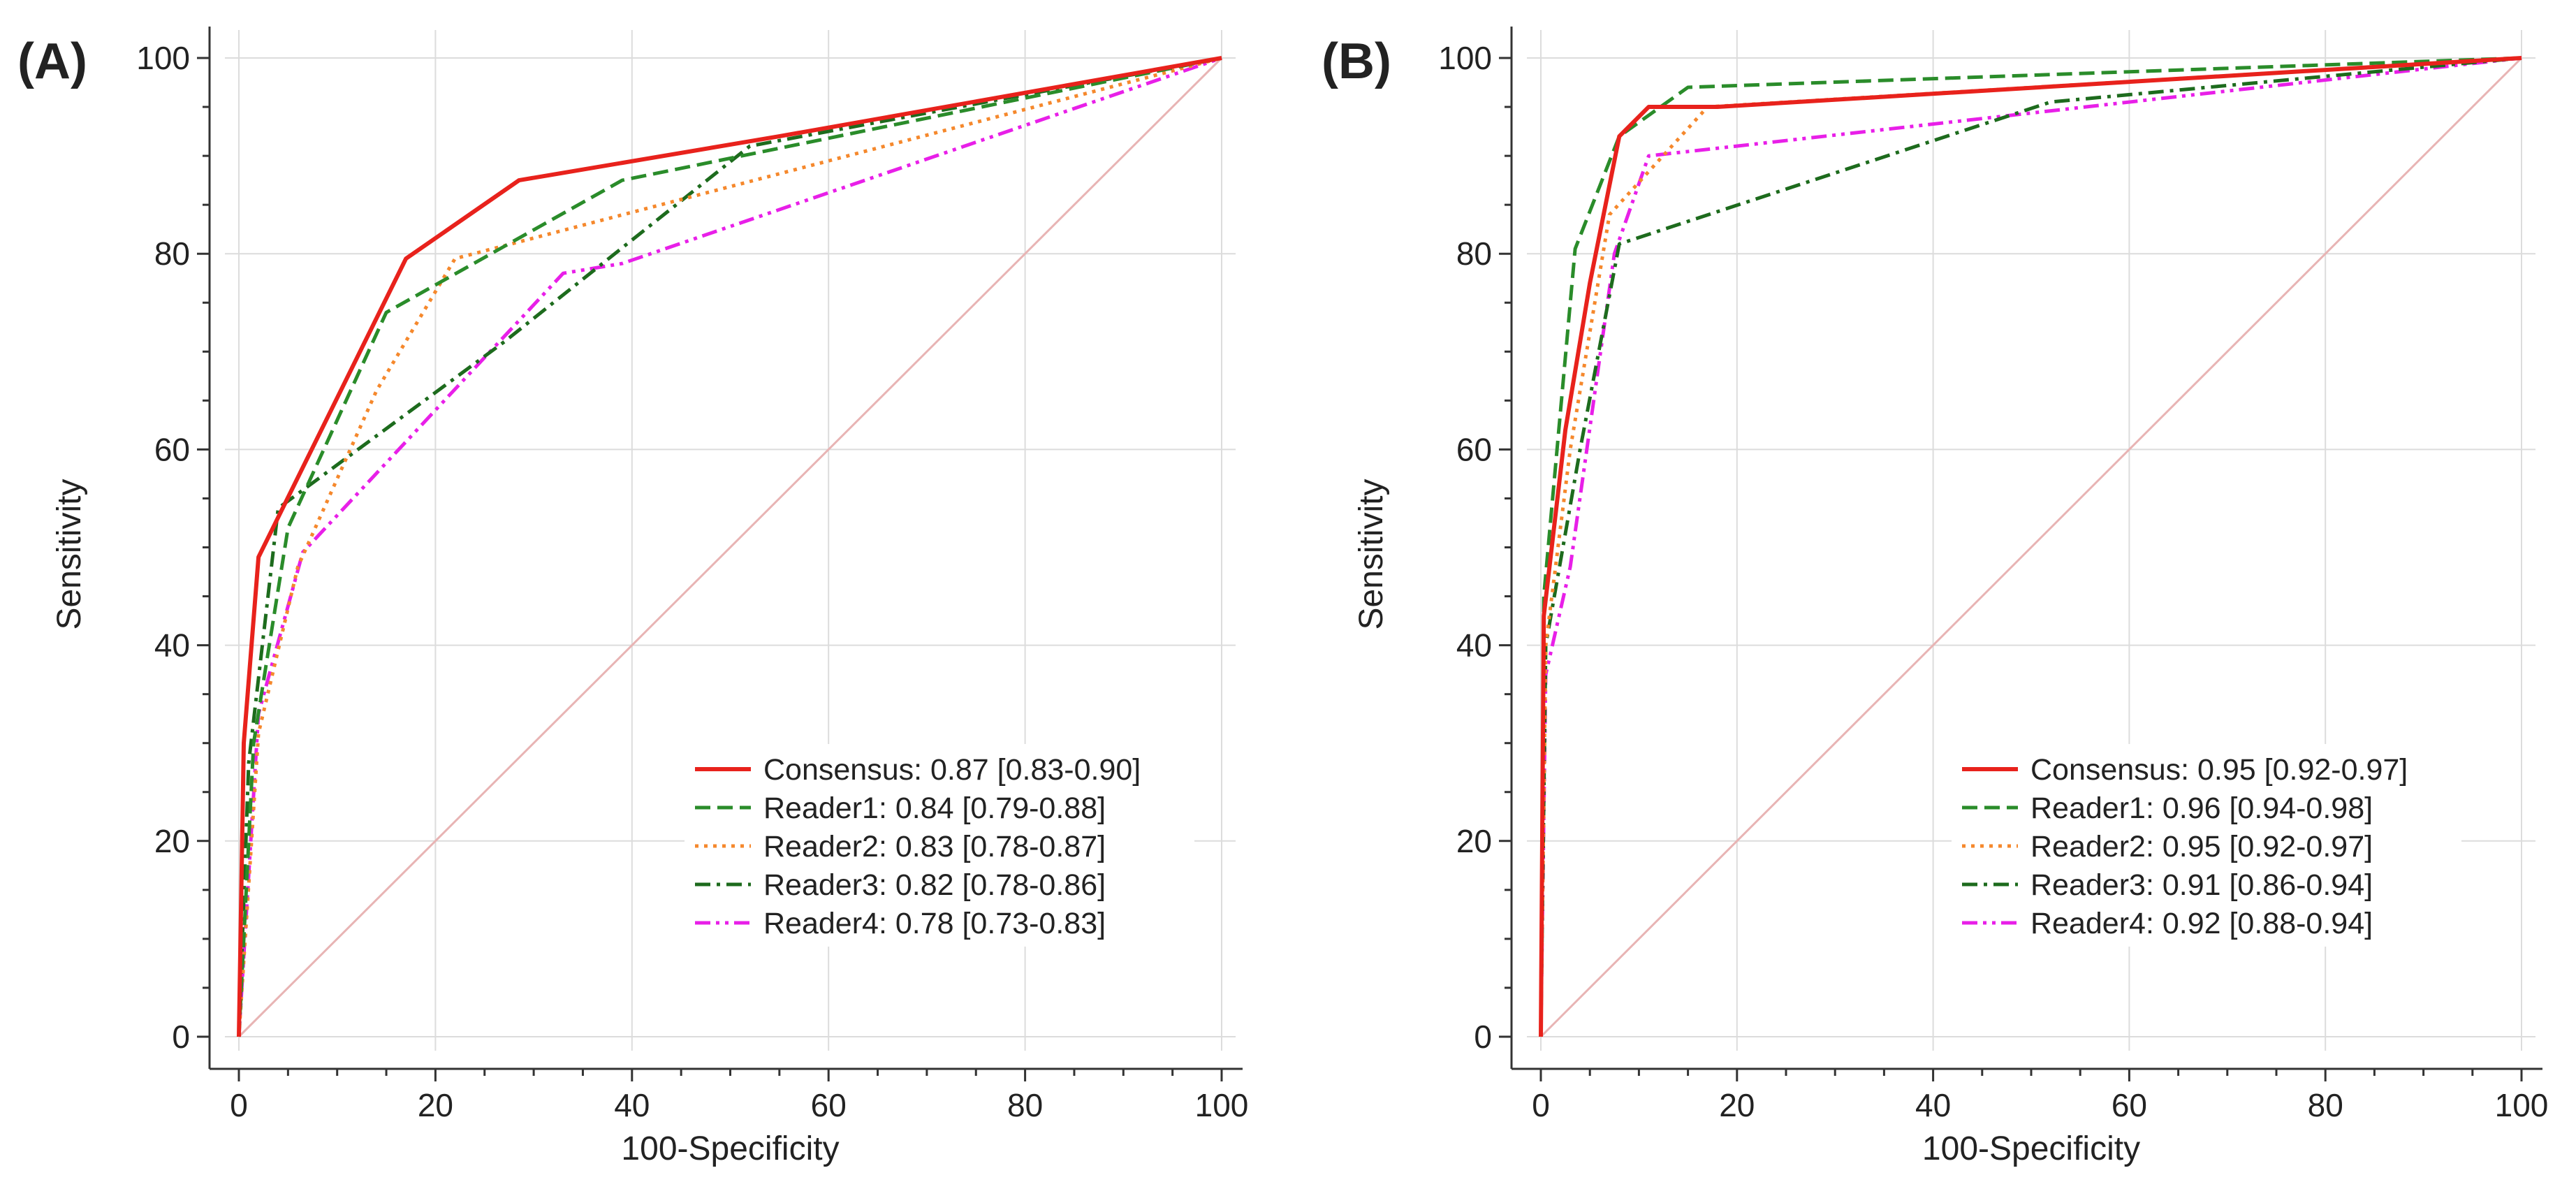 Image resolution: width=2576 pixels, height=1196 pixels. Describe the element at coordinates (163, 547) in the screenshot. I see `panel-a-y-tick-labels: 0 20 40 60 80 100` at that location.